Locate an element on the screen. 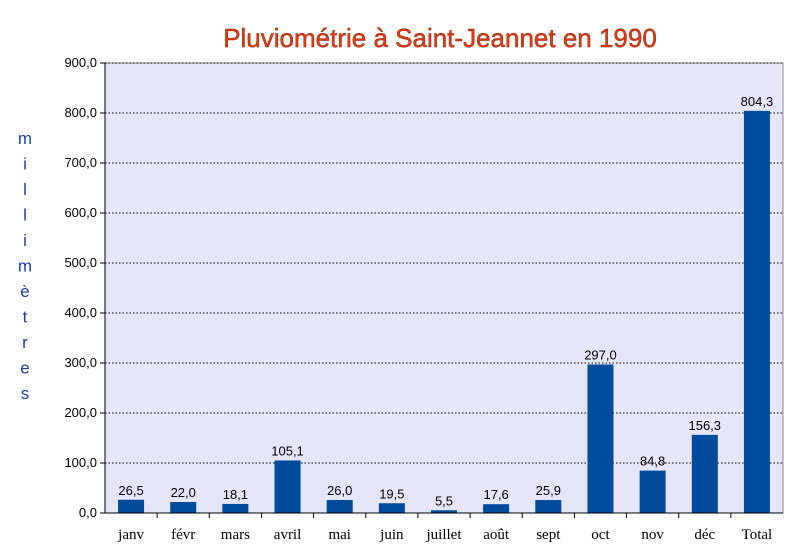 The image size is (800, 555). y-tick-label: 0,0 is located at coordinates (88, 512).